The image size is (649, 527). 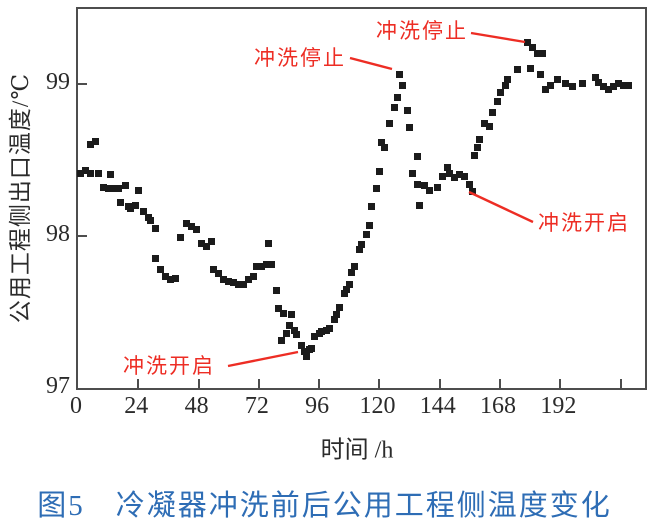 What do you see at coordinates (136, 406) in the screenshot?
I see `x-axis-tick-label: 24` at bounding box center [136, 406].